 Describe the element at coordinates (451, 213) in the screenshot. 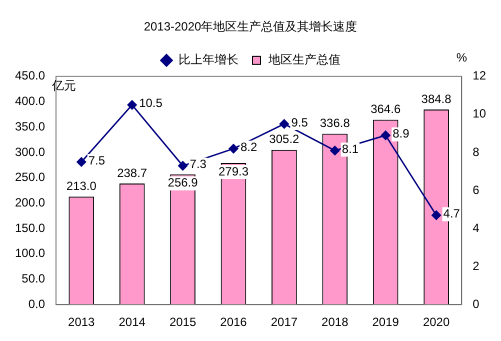

I see `data-label: 4.7` at that location.